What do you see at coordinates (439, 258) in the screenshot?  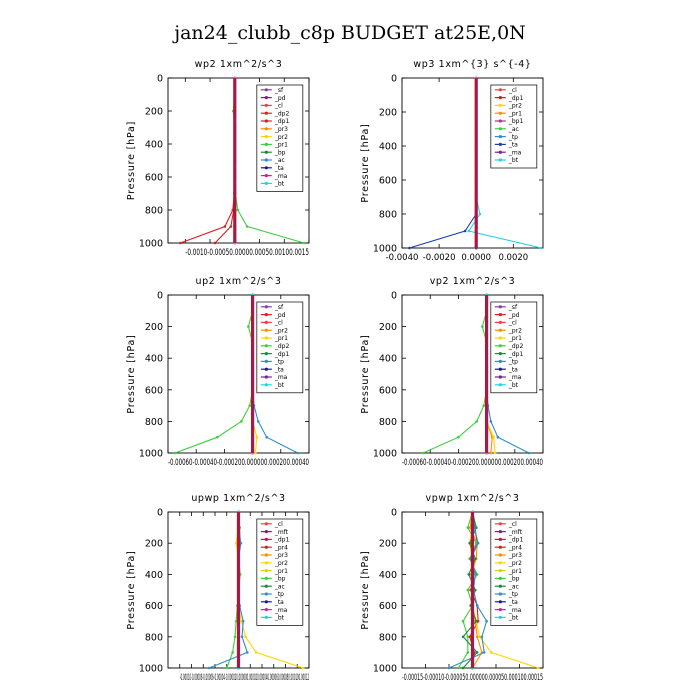 I see `x-tick-label: -0.0020` at bounding box center [439, 258].